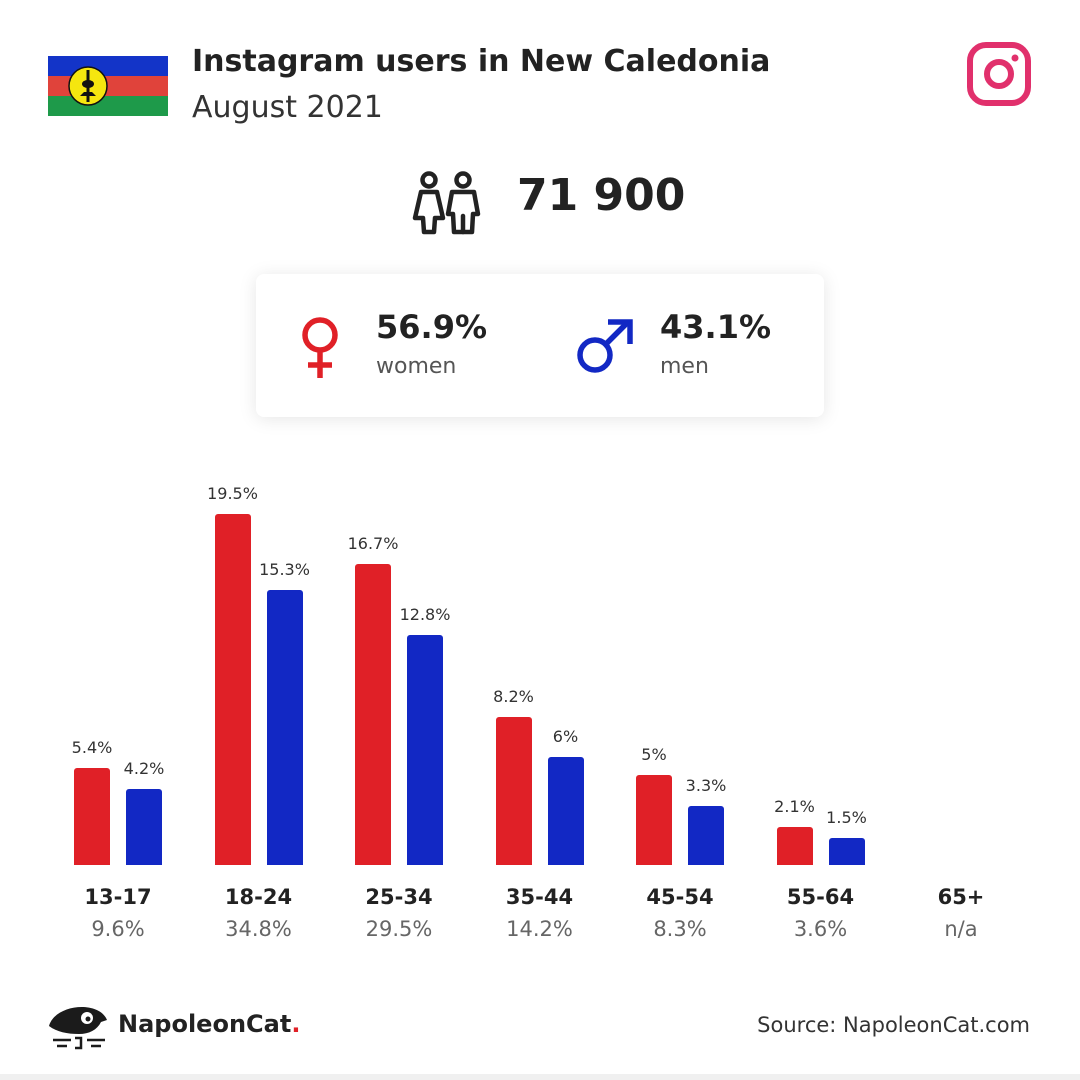  What do you see at coordinates (961, 897) in the screenshot?
I see `category-label-65+: 65+` at bounding box center [961, 897].